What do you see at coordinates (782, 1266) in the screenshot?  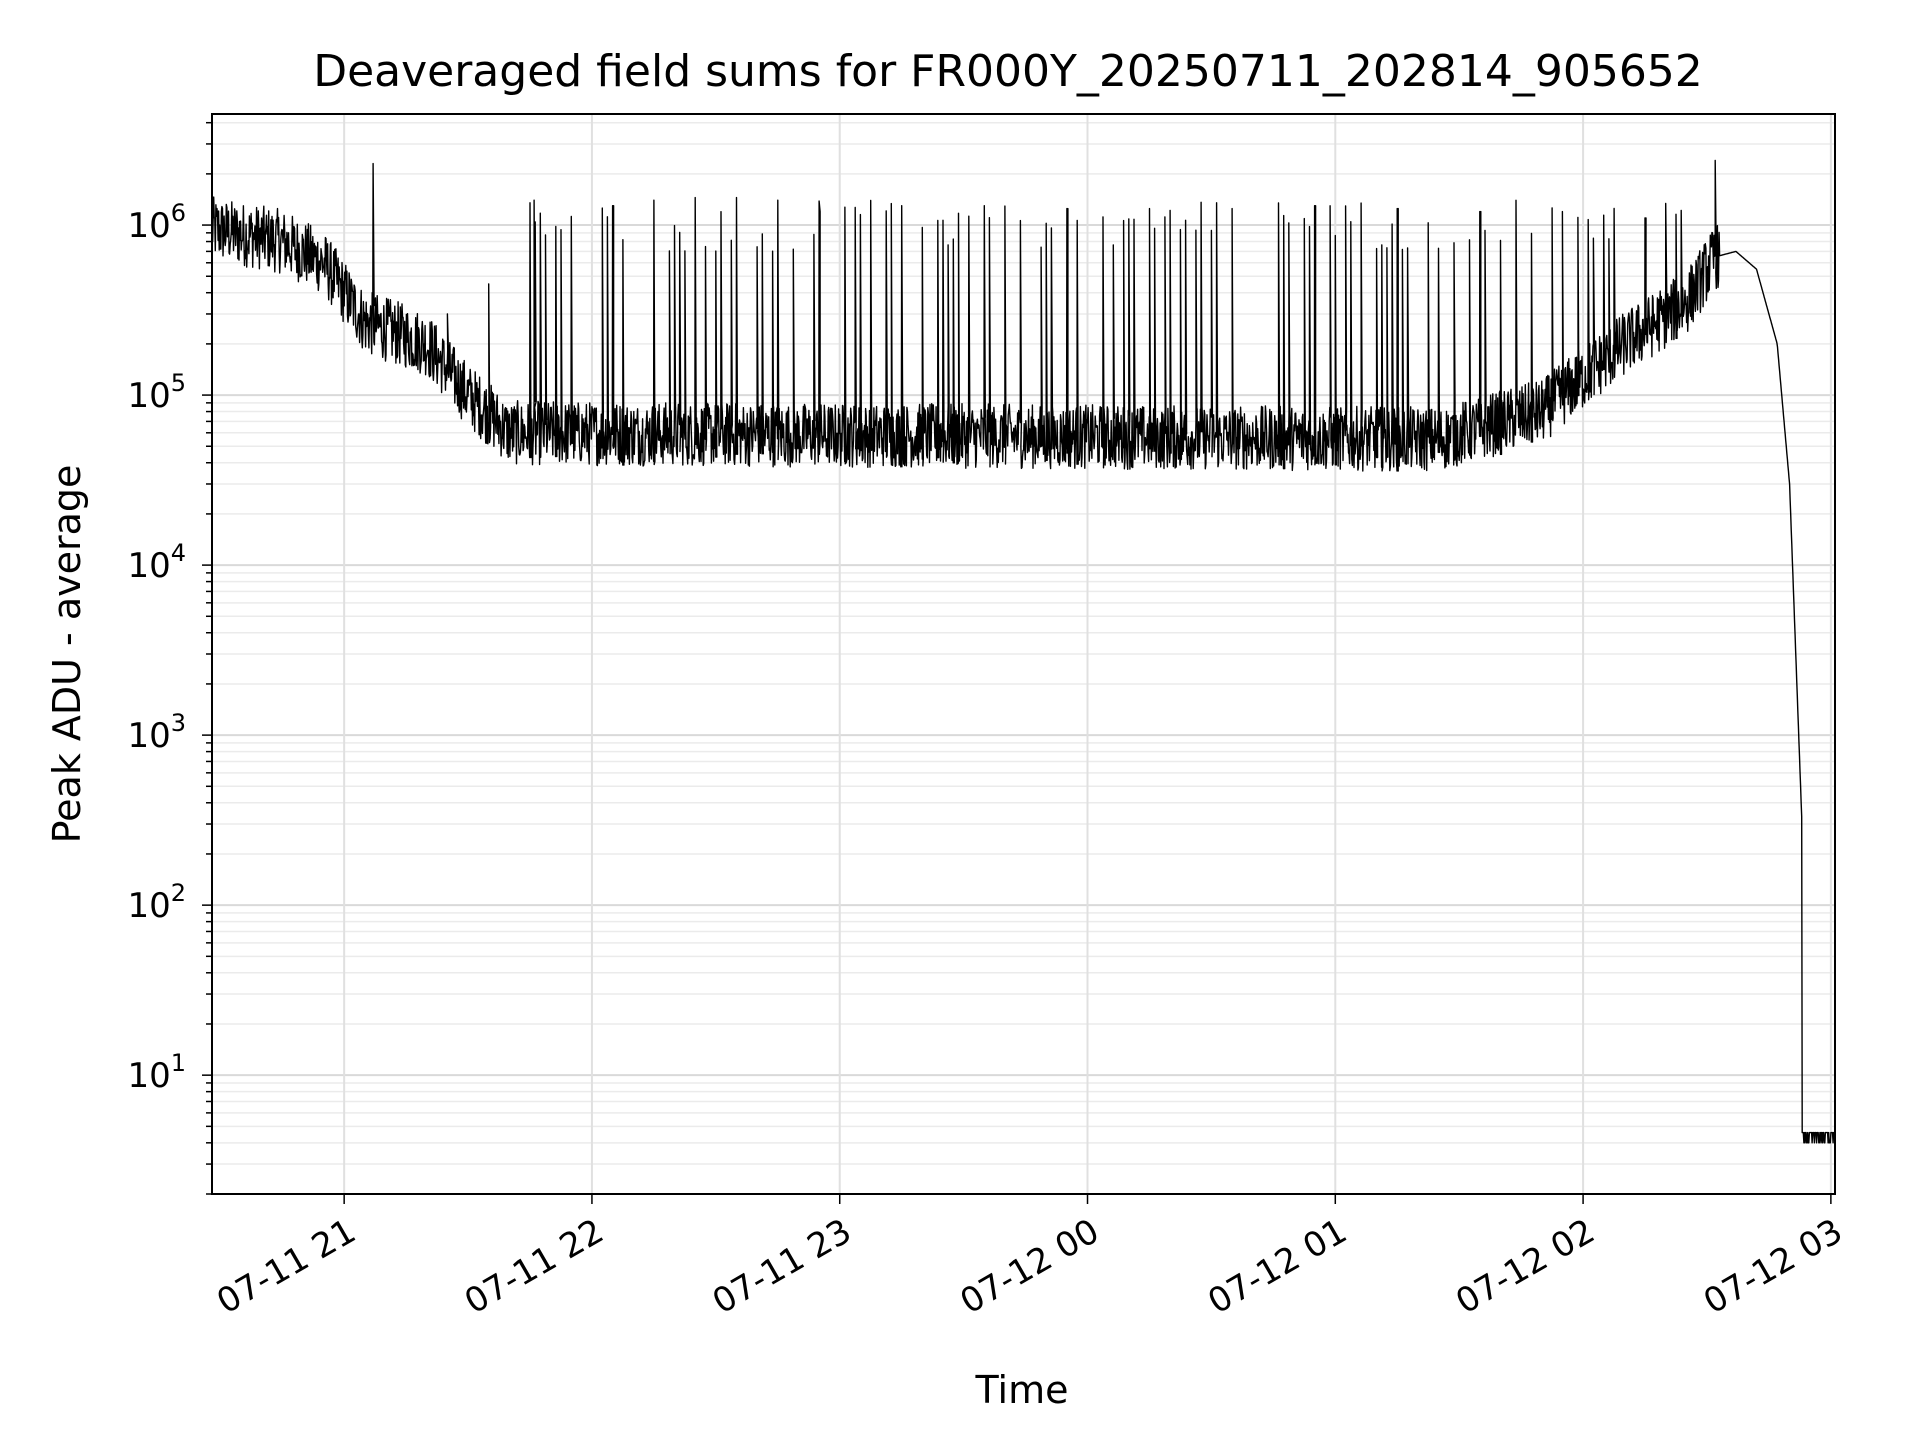 I see `x-tick-label: 07-11 23` at bounding box center [782, 1266].